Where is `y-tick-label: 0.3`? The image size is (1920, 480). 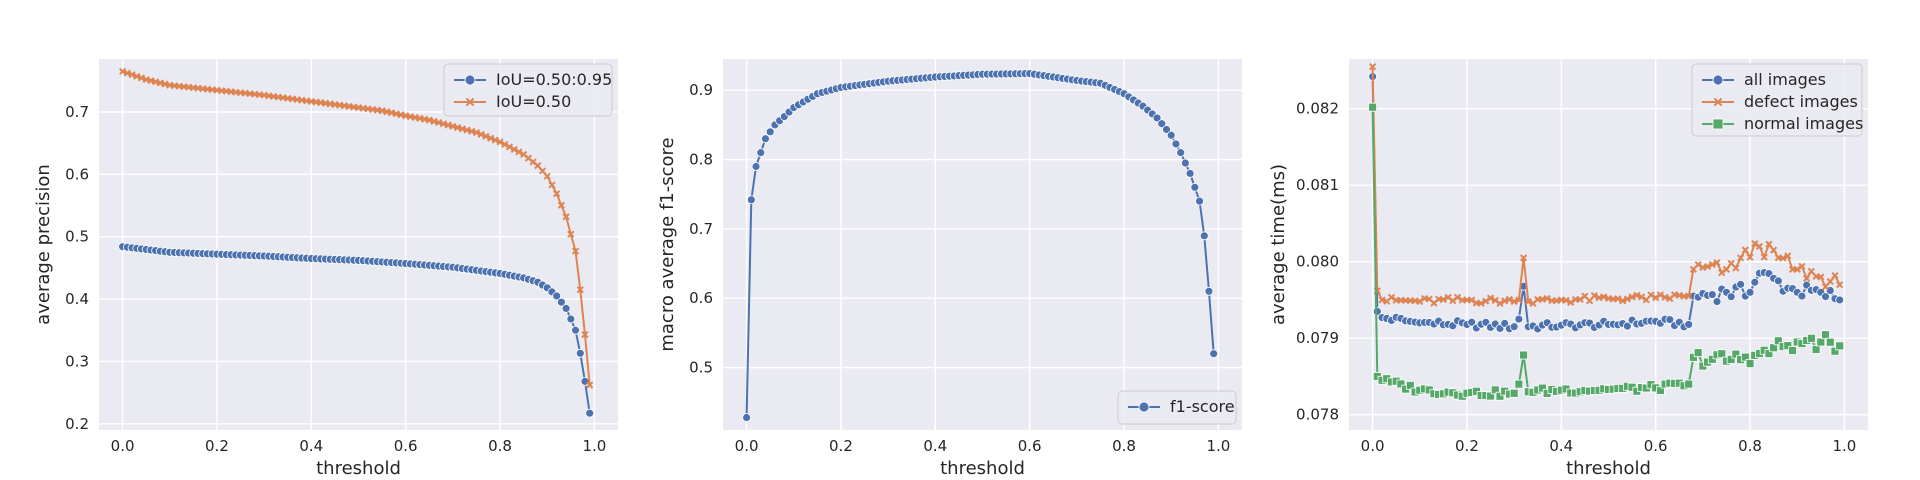 y-tick-label: 0.3 is located at coordinates (77, 361).